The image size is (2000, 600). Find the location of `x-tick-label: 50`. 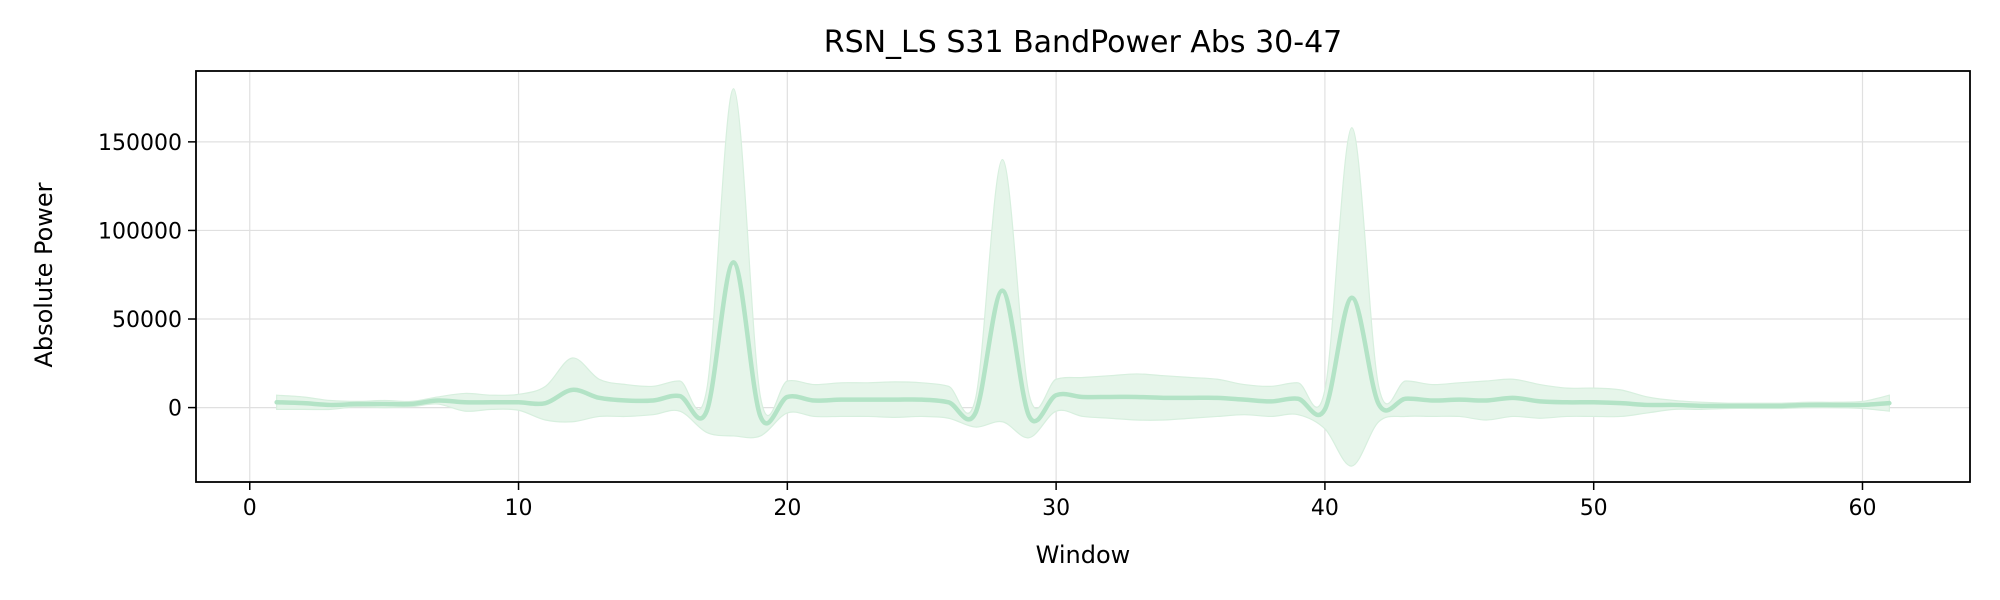

x-tick-label: 50 is located at coordinates (1594, 508).